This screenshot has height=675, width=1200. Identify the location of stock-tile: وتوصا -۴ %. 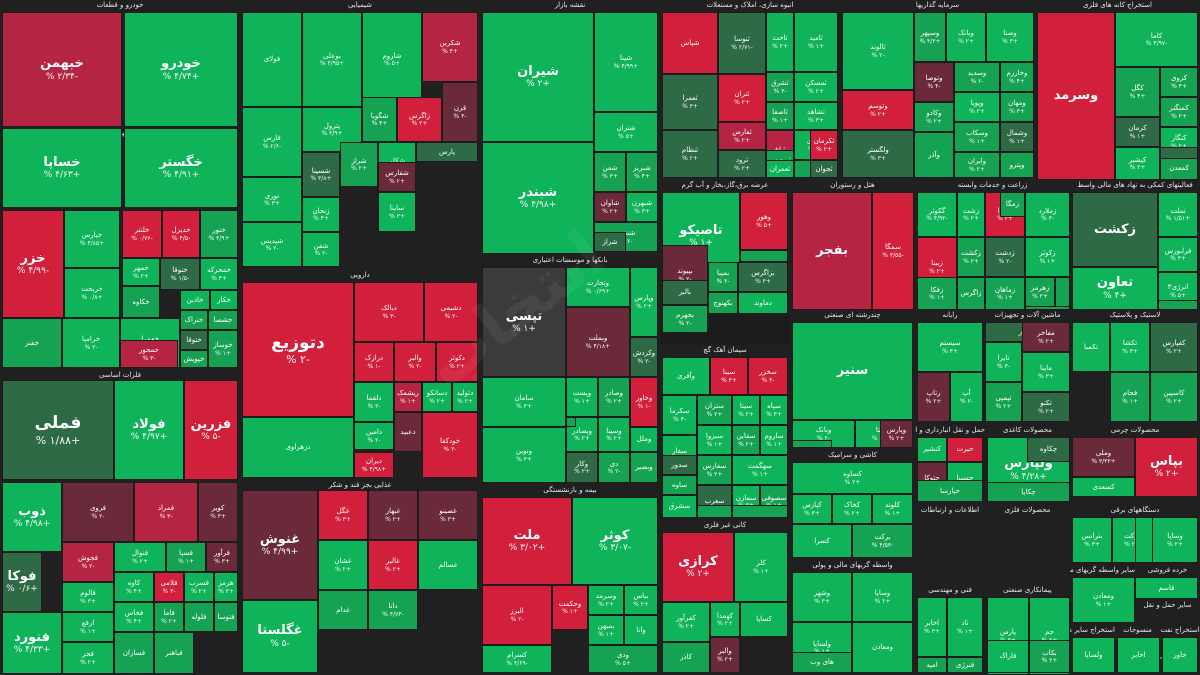
(934, 82).